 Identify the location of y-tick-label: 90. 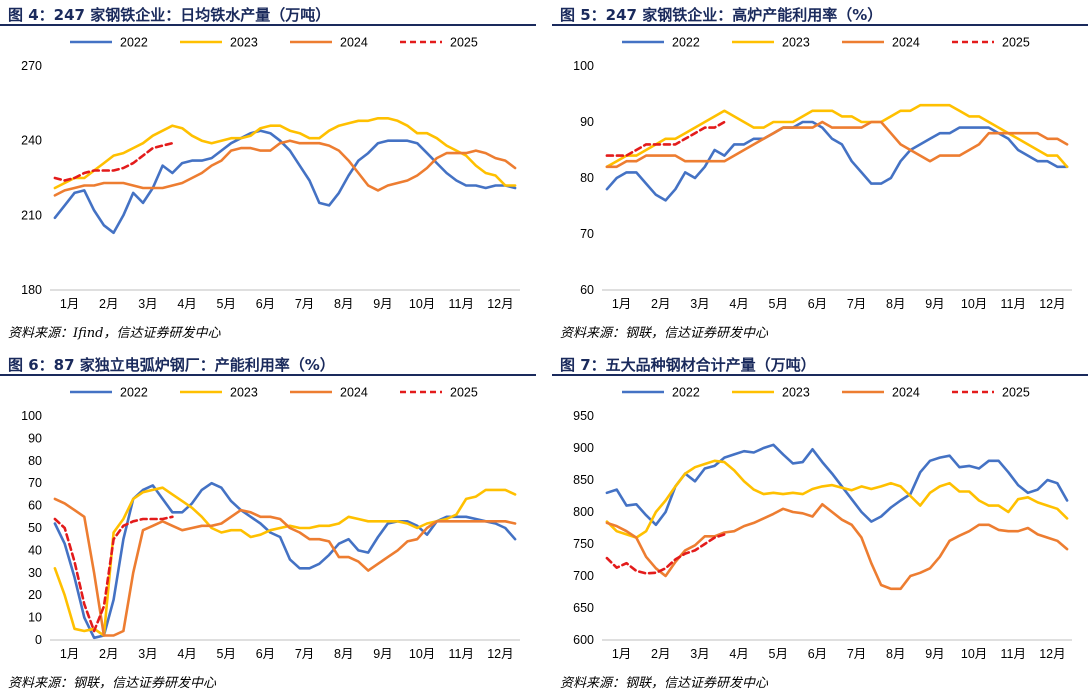
(587, 122).